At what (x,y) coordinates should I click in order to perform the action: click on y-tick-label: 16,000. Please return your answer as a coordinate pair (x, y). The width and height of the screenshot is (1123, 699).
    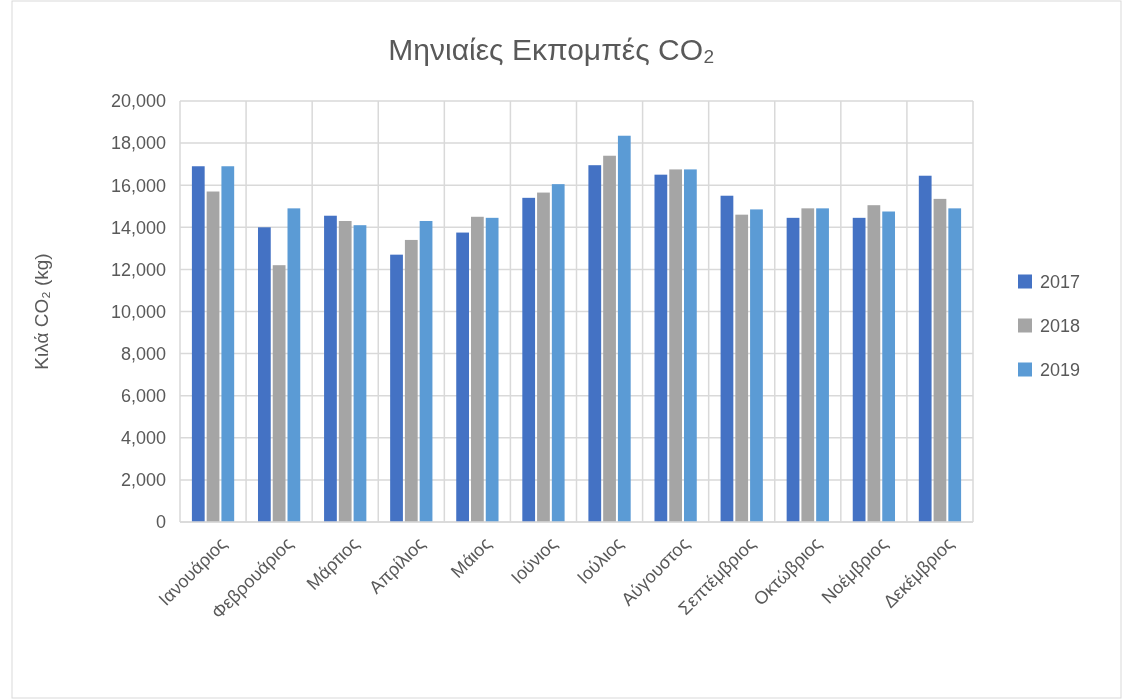
    Looking at the image, I should click on (138, 185).